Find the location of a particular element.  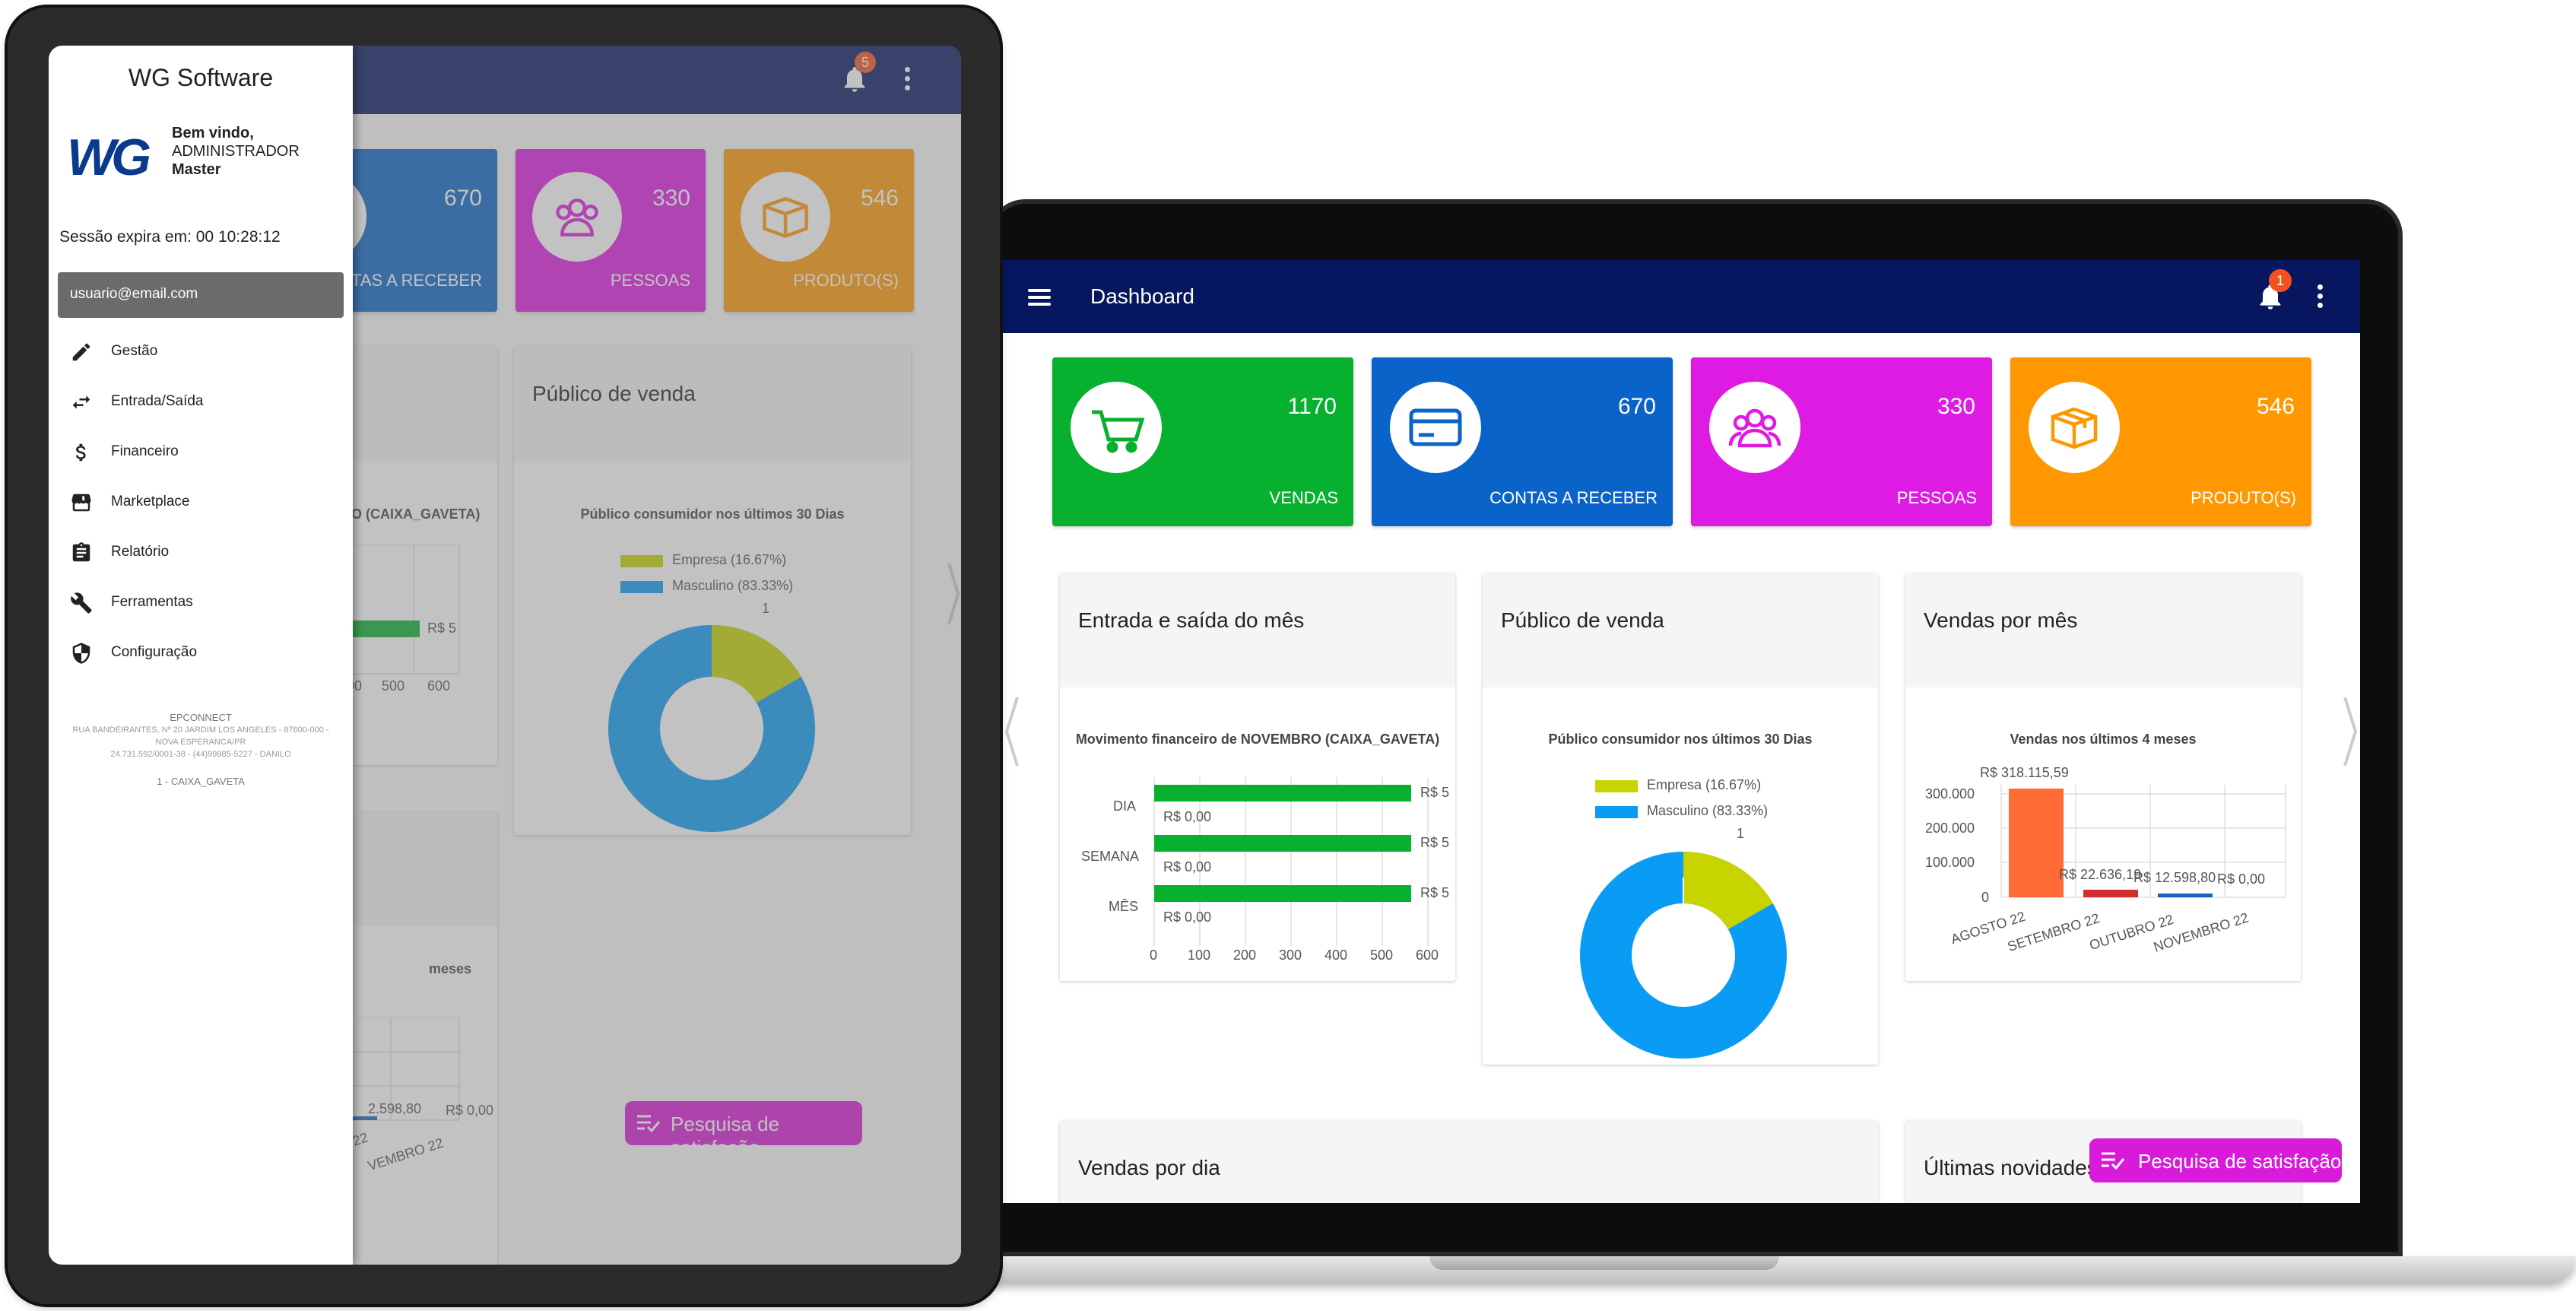

app-name: WG Software is located at coordinates (201, 78).